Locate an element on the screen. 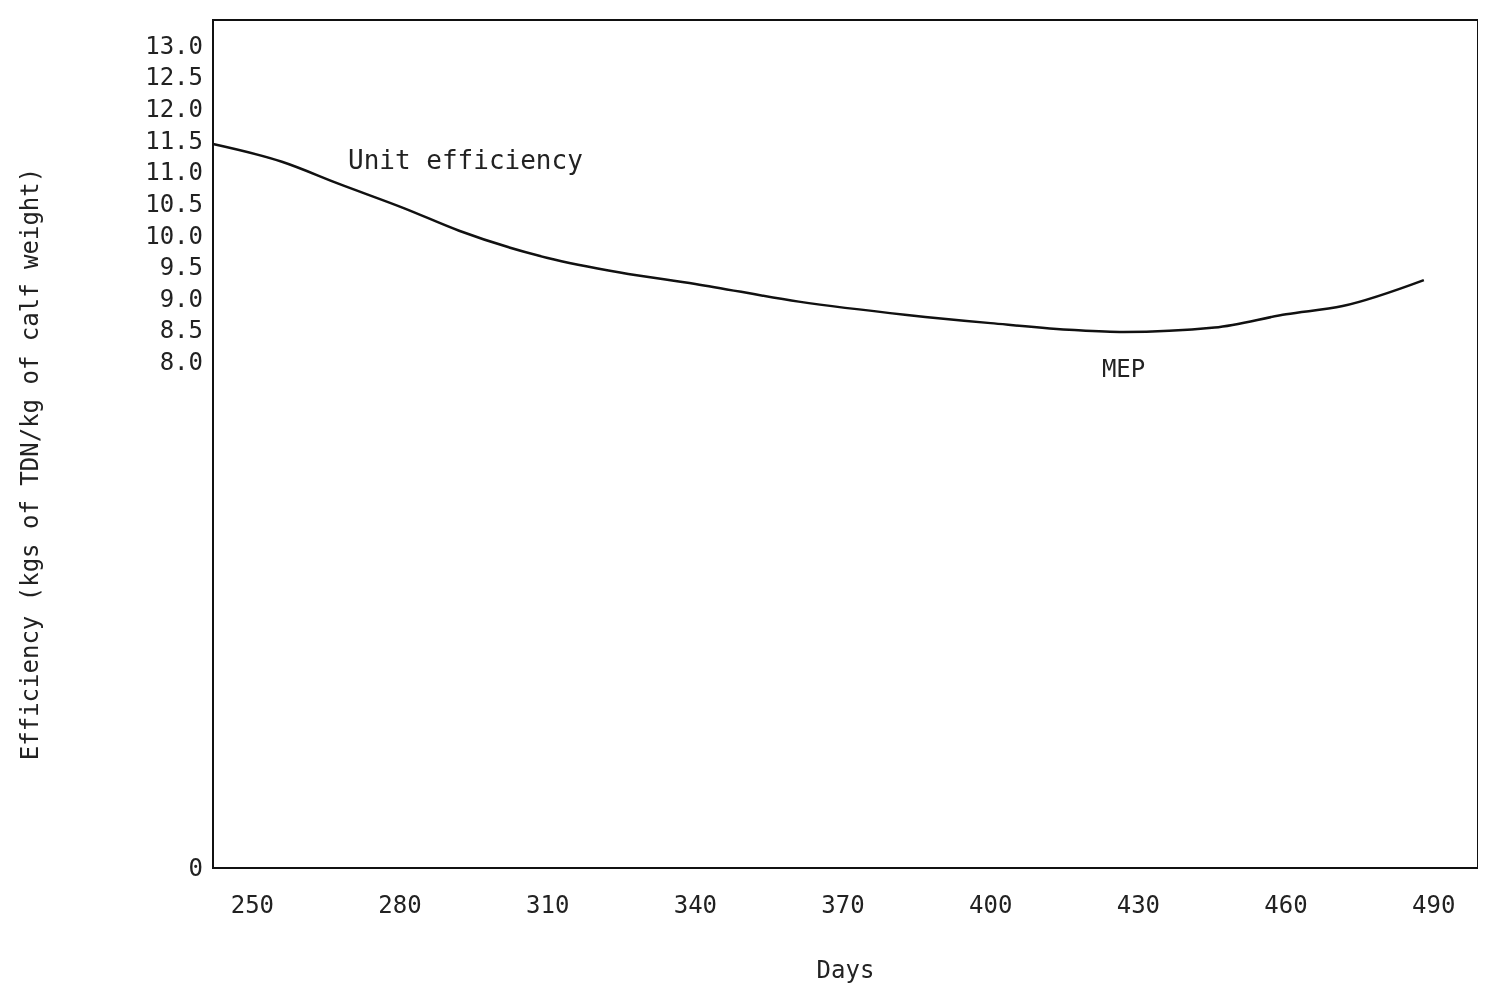 This screenshot has height=995, width=1489. series-label: Unit efficiency is located at coordinates (465, 160).